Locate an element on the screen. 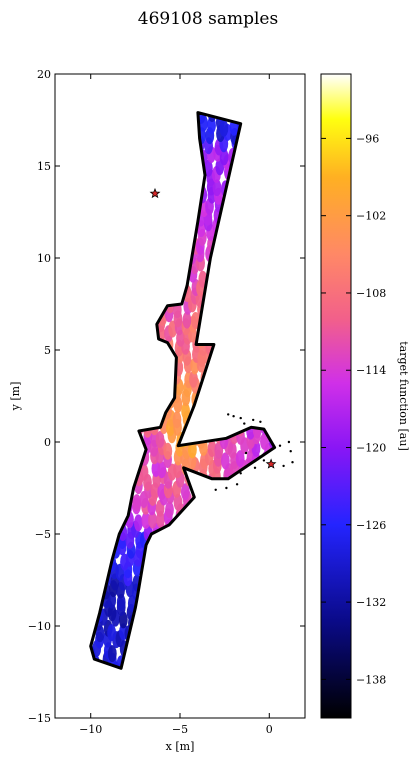 This screenshot has width=416, height=763. colorbar-gradient is located at coordinates (336, 396).